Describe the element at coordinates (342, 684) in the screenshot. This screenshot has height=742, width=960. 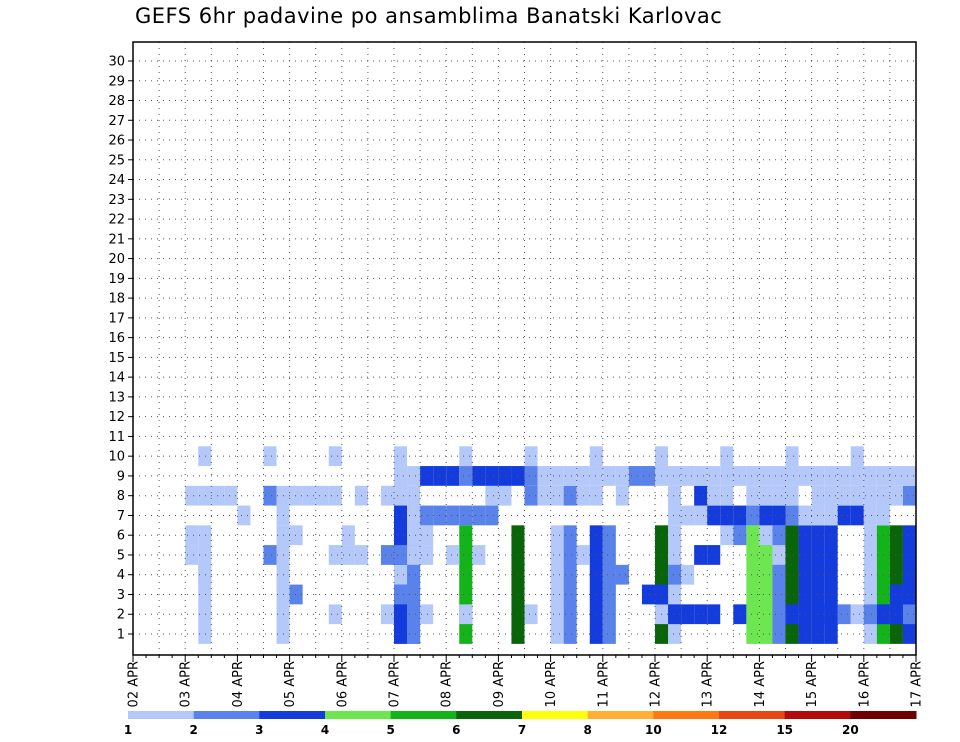
I see `x-tick-label: 06 APR` at that location.